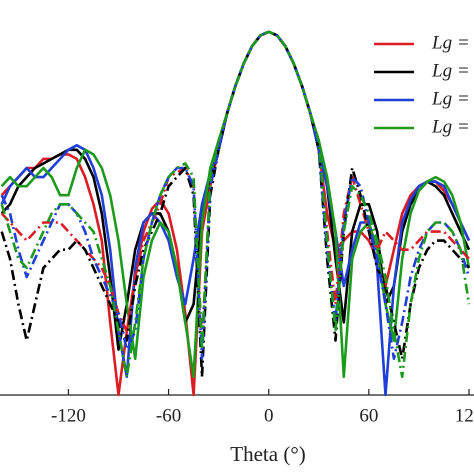 The image size is (474, 474). I want to click on x-tick-label: -120, so click(68, 415).